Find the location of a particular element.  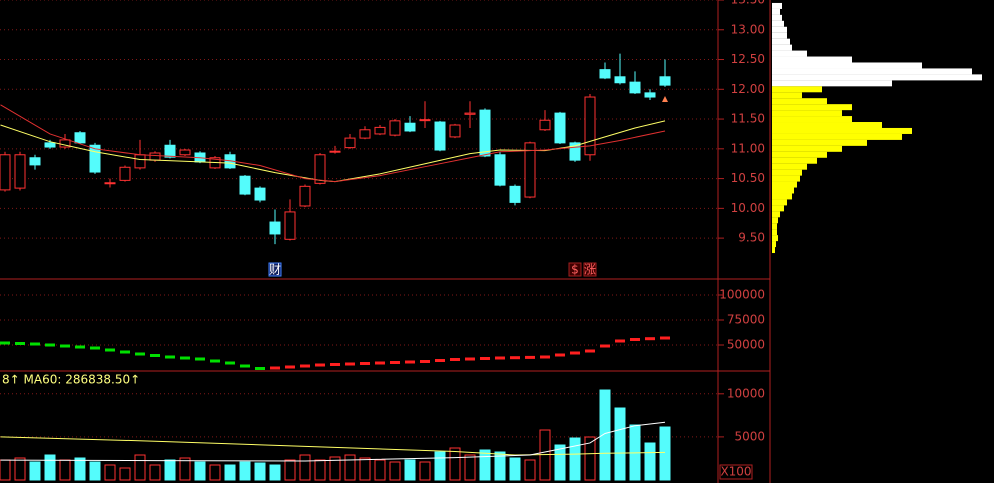

y-tick-label: 10.00 is located at coordinates (748, 208).